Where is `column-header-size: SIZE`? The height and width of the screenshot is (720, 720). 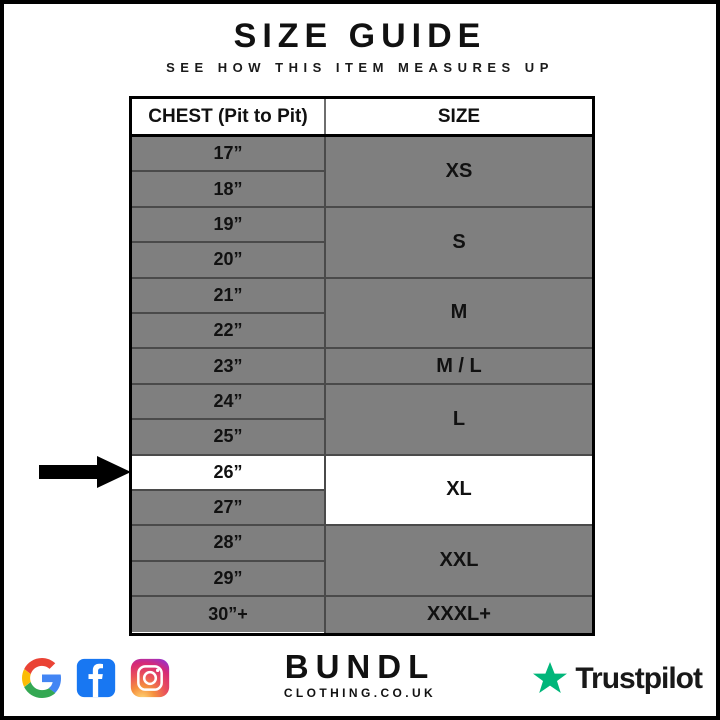 column-header-size: SIZE is located at coordinates (459, 116).